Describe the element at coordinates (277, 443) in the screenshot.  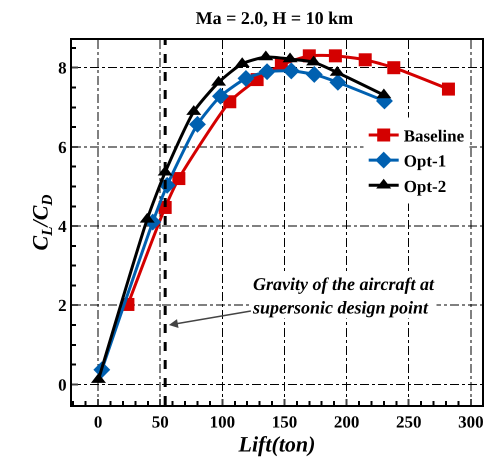
I see `x-axis-title: Lift(ton)` at that location.